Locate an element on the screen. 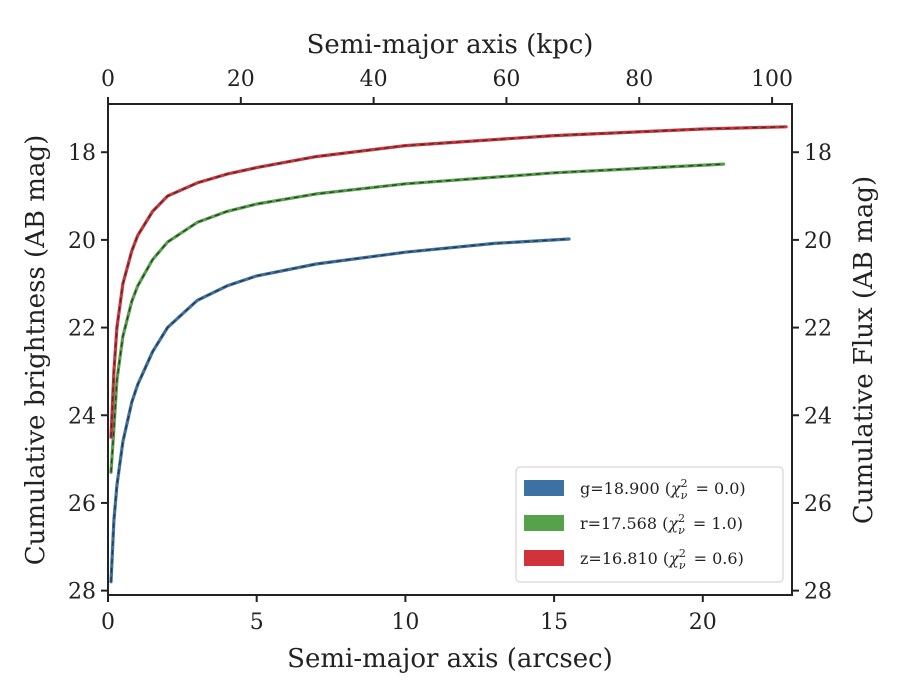 This screenshot has height=700, width=900. legend-label: r=17.568 (χ2 ν = 1.0) is located at coordinates (661, 524).